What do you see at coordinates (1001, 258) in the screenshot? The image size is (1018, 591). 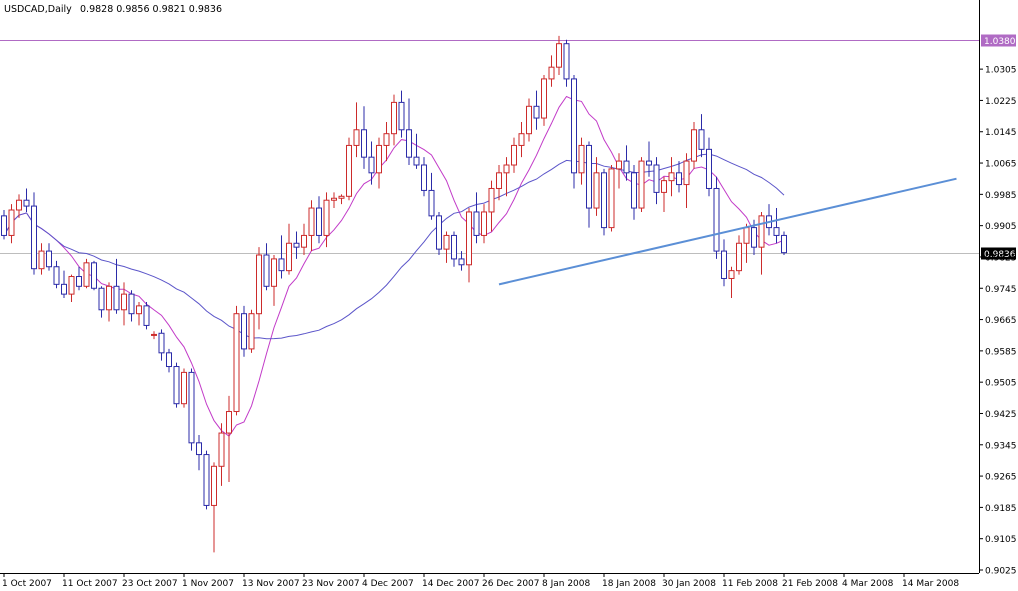 I see `price-tick-label: 0.9825` at bounding box center [1001, 258].